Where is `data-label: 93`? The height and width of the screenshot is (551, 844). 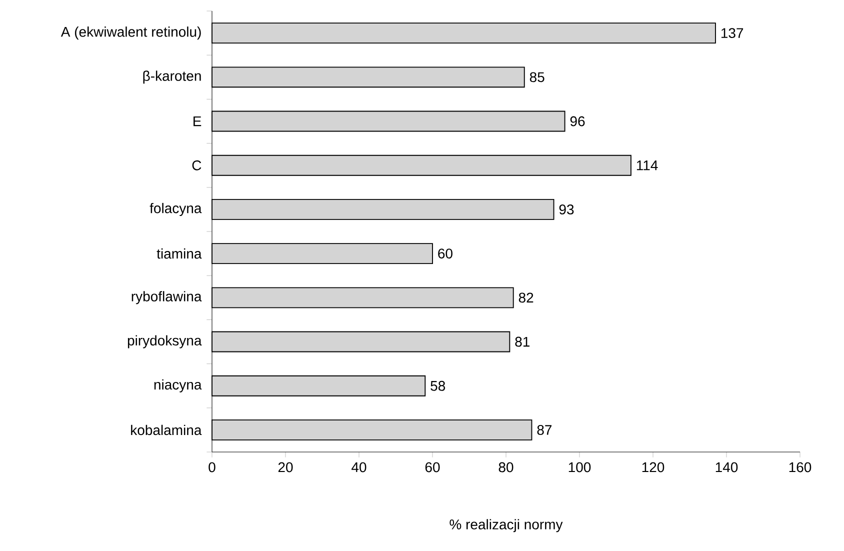
data-label: 93 is located at coordinates (566, 209).